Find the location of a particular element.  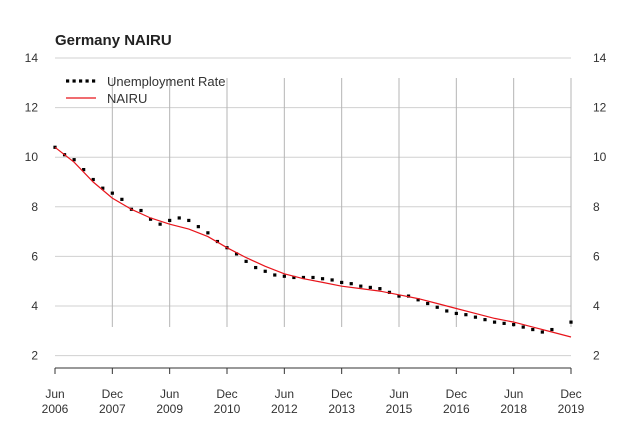

y-tick-label-left: 14 is located at coordinates (32, 58).